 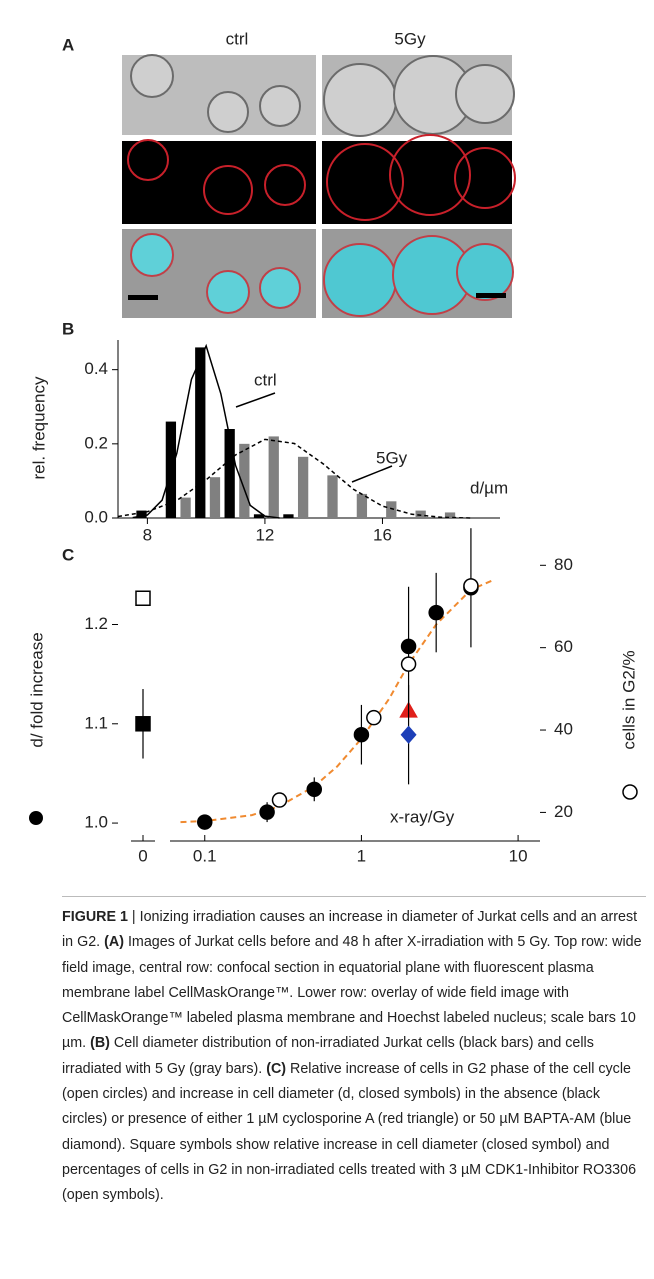 I want to click on x-tick-label: 8, so click(x=147, y=534).